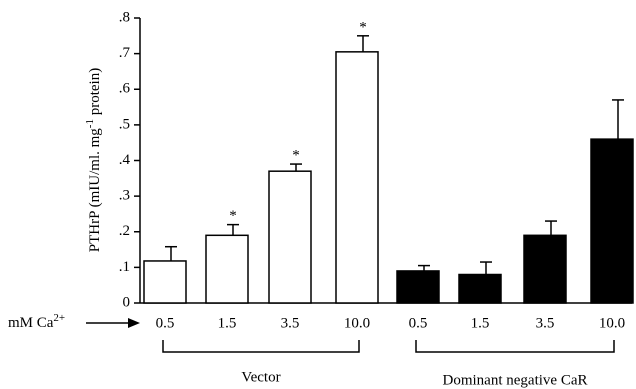 The width and height of the screenshot is (636, 389). Describe the element at coordinates (125, 89) in the screenshot. I see `y-tick-label: .6` at that location.